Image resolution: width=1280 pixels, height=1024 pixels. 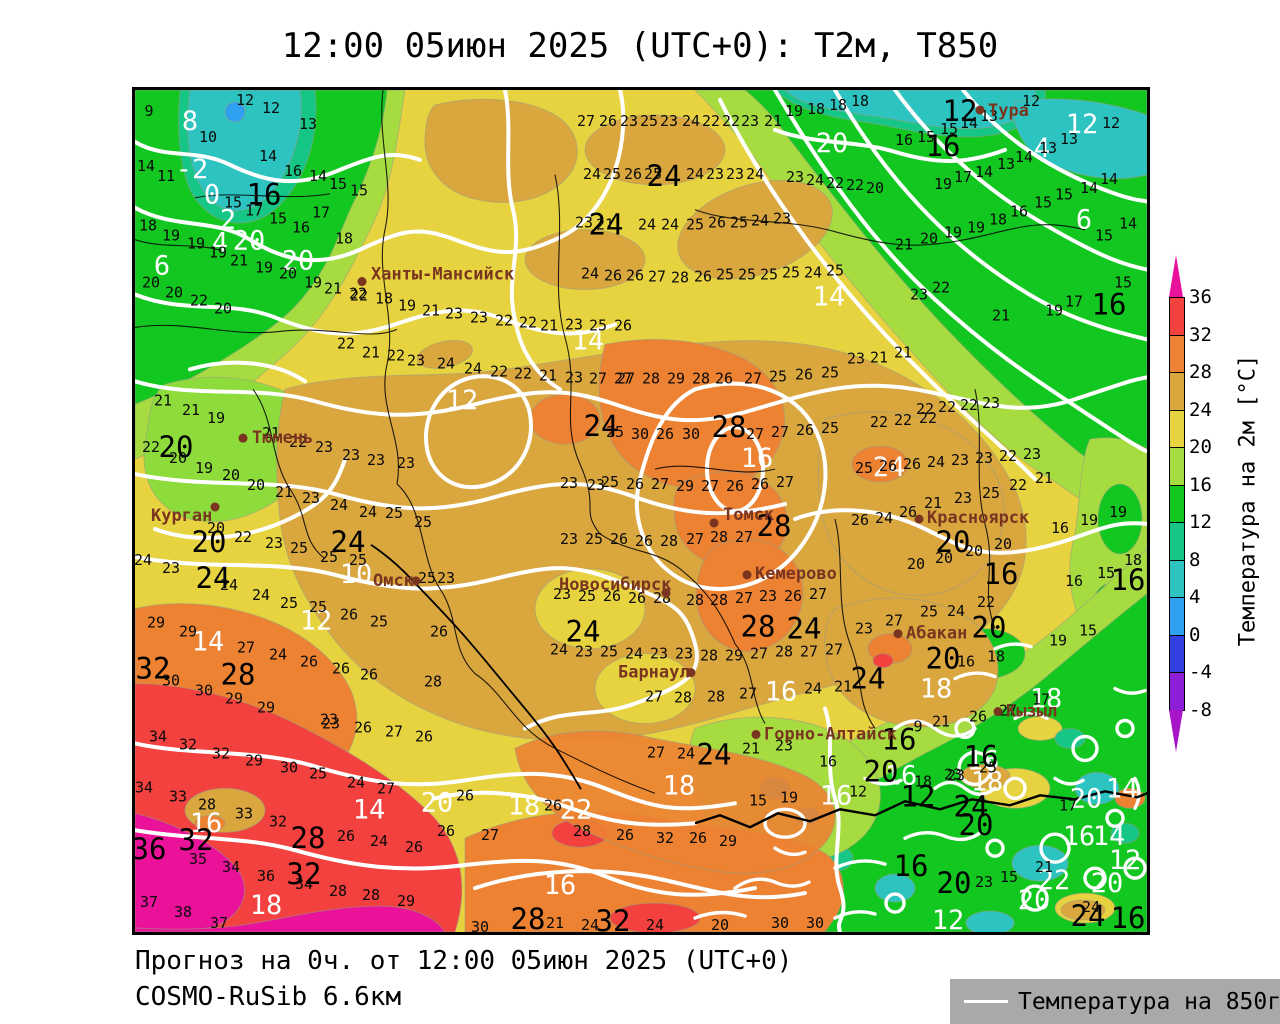 What do you see at coordinates (266, 876) in the screenshot?
I see `station-temperature: 36` at bounding box center [266, 876].